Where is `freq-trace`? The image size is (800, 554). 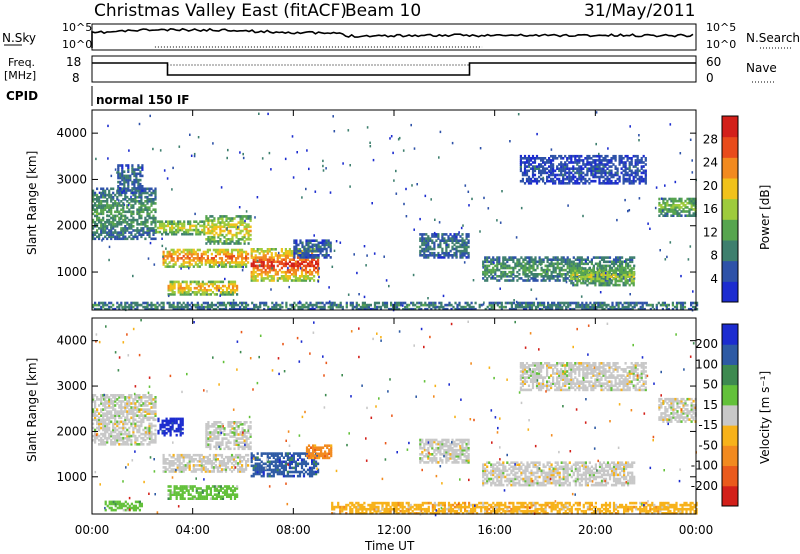 freq-trace is located at coordinates (394, 69).